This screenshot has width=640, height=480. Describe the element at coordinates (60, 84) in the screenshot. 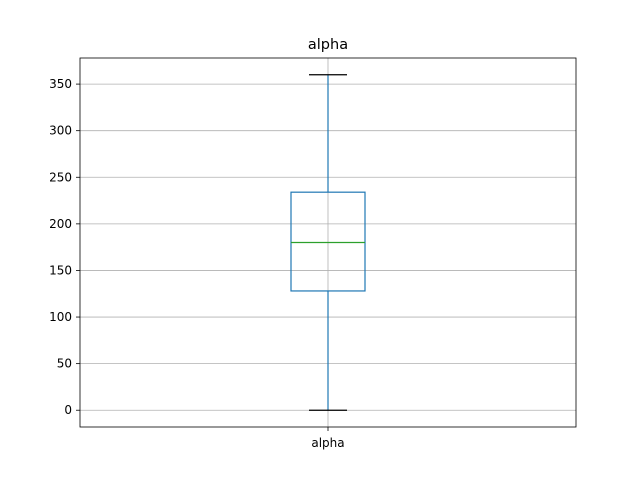

I see `y-tick-label: 350` at that location.